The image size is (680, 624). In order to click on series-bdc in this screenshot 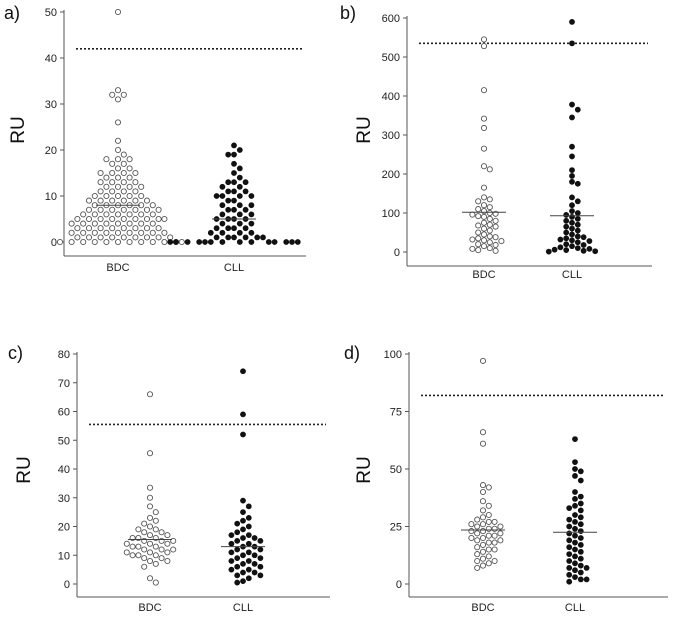, I will do `click(484, 145)`.